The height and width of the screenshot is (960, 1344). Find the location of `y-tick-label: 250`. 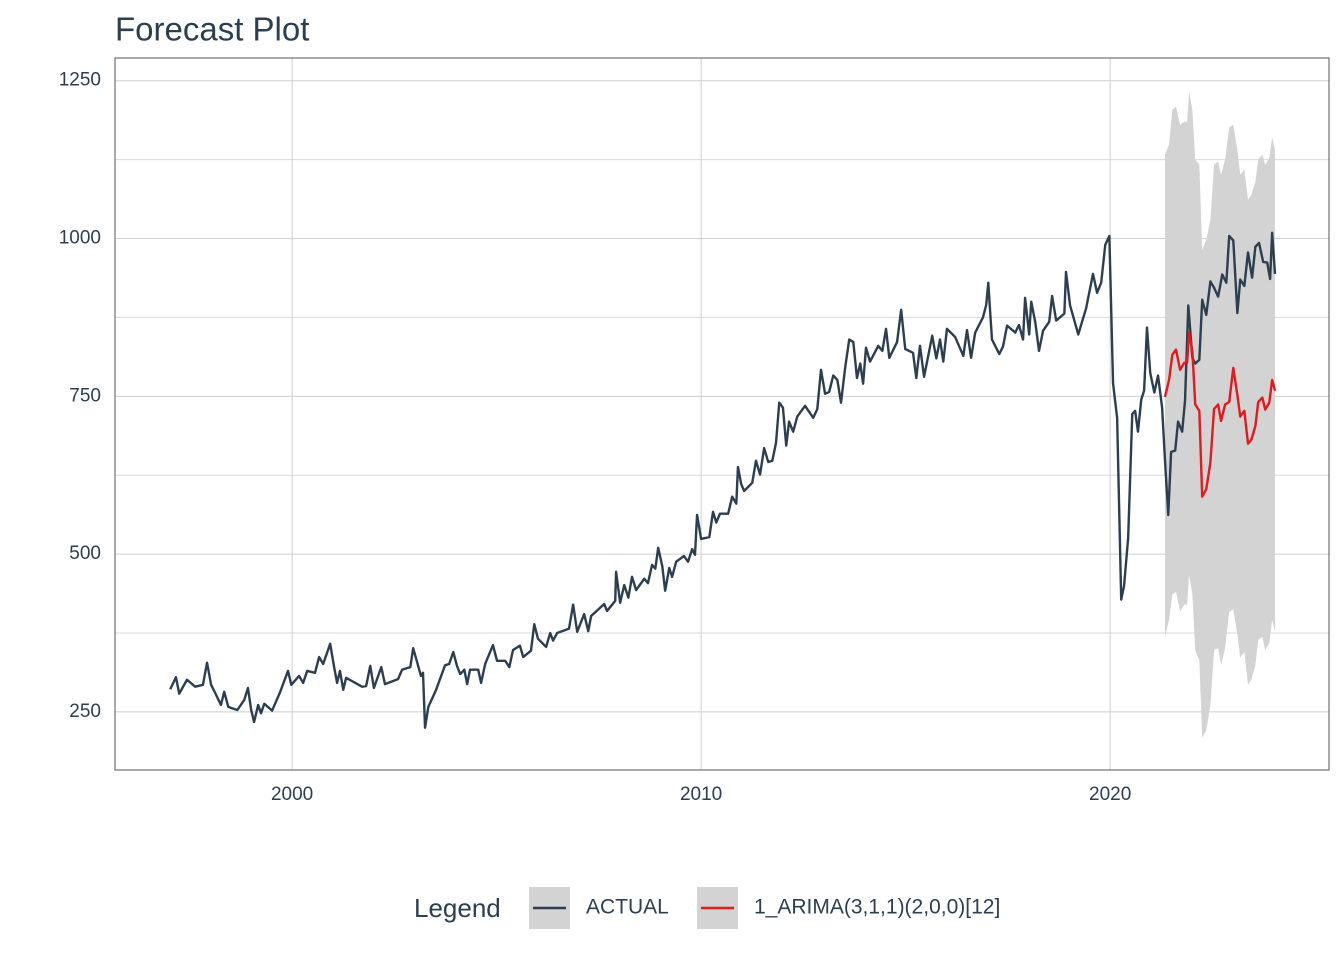

y-tick-label: 250 is located at coordinates (85, 711).